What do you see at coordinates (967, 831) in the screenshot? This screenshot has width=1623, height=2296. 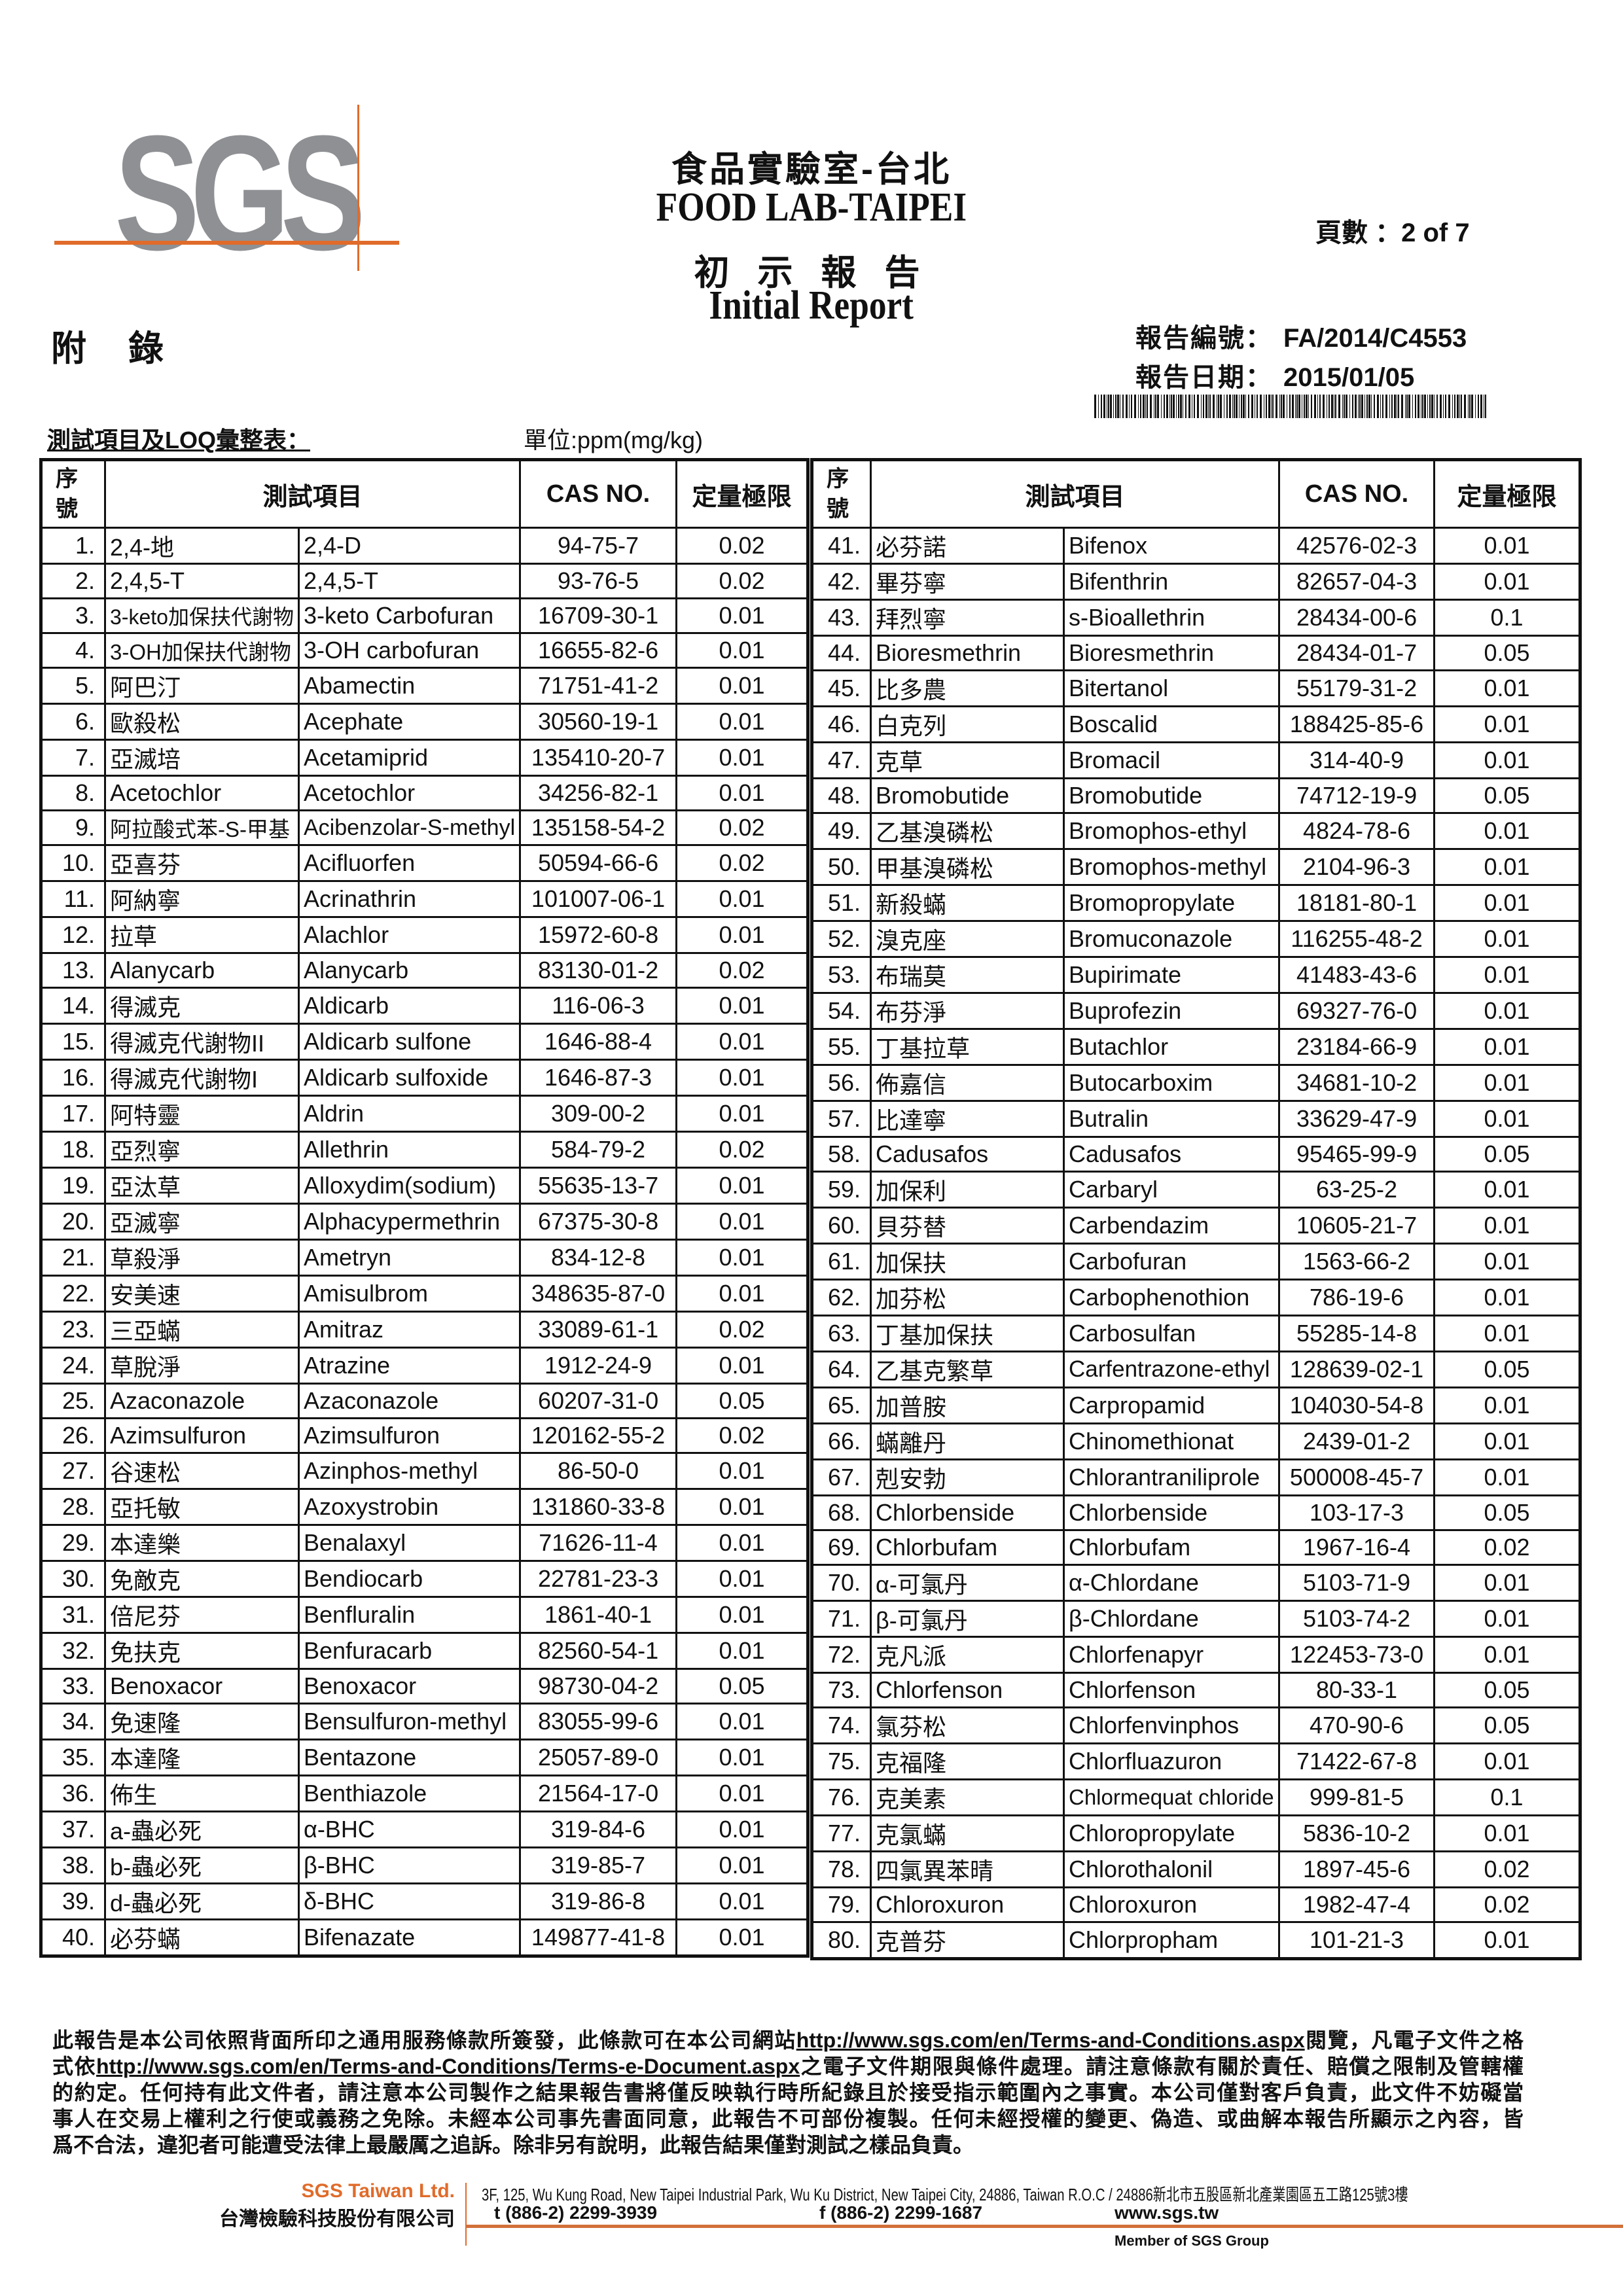 I see `test-item-cn: 乙基溴磷松` at bounding box center [967, 831].